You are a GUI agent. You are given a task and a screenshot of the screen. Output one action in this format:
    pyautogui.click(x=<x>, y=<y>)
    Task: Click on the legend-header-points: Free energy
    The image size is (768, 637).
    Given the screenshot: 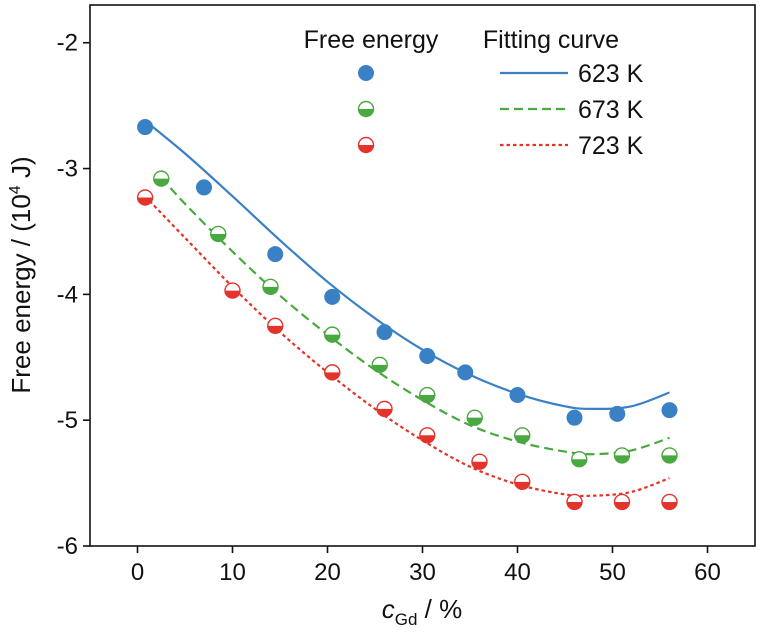 What is the action you would take?
    pyautogui.click(x=371, y=40)
    